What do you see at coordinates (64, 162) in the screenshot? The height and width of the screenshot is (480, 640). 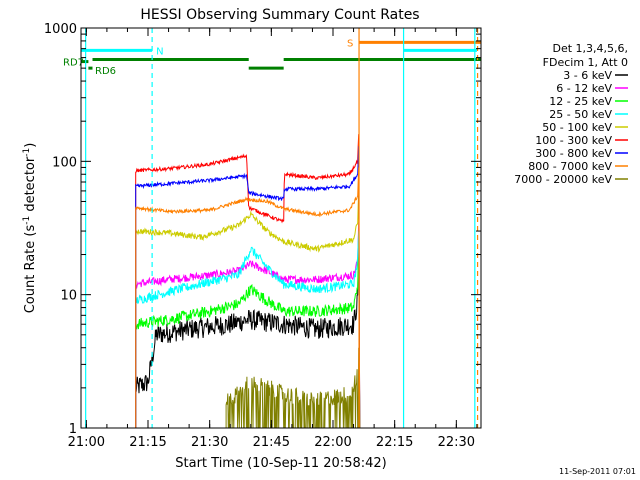 I see `y-tick-label: 100` at bounding box center [64, 162].